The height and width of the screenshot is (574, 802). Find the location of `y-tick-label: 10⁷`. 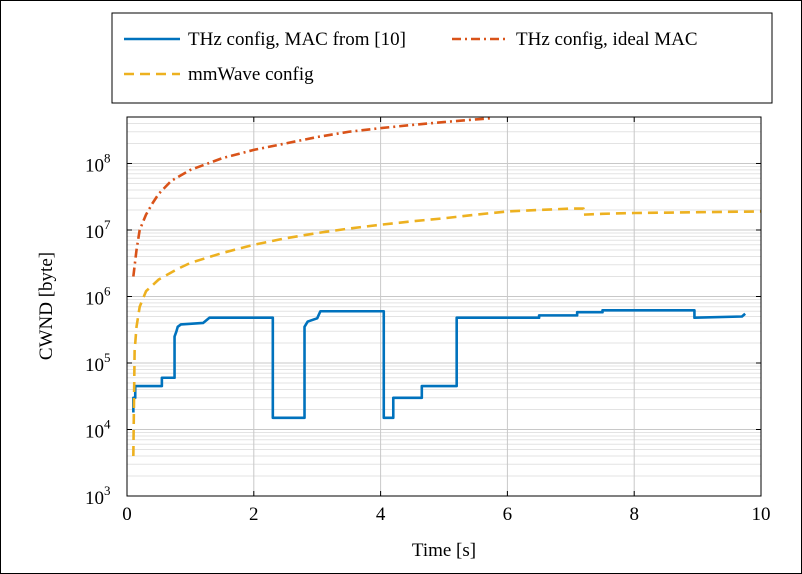

y-tick-label: 10⁷ is located at coordinates (98, 230).